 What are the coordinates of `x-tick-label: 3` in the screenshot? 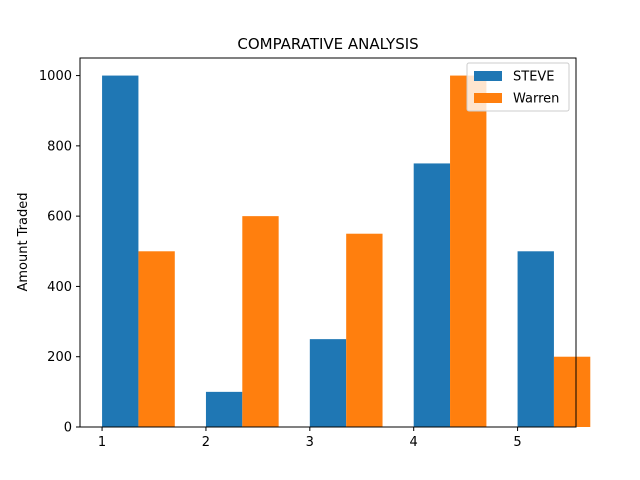 It's located at (310, 442).